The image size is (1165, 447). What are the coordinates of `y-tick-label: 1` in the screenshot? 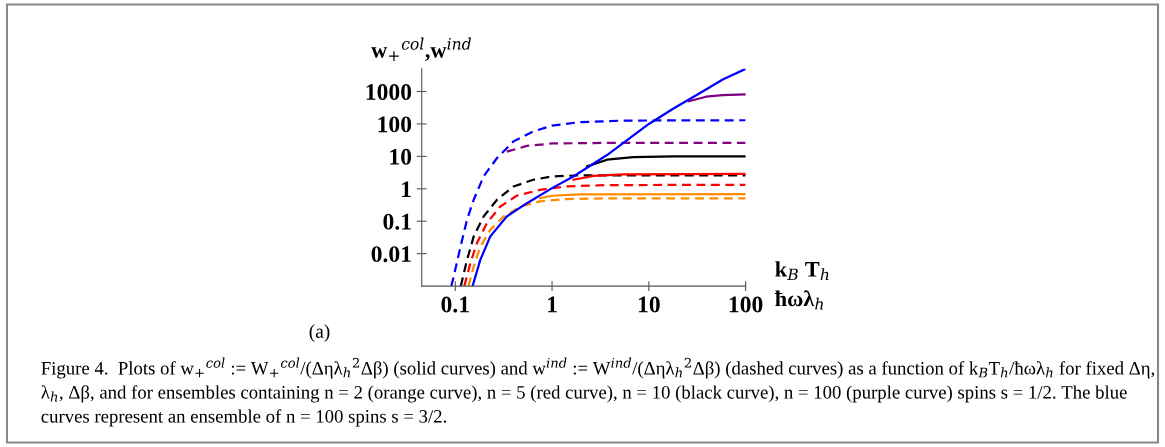 It's located at (406, 189).